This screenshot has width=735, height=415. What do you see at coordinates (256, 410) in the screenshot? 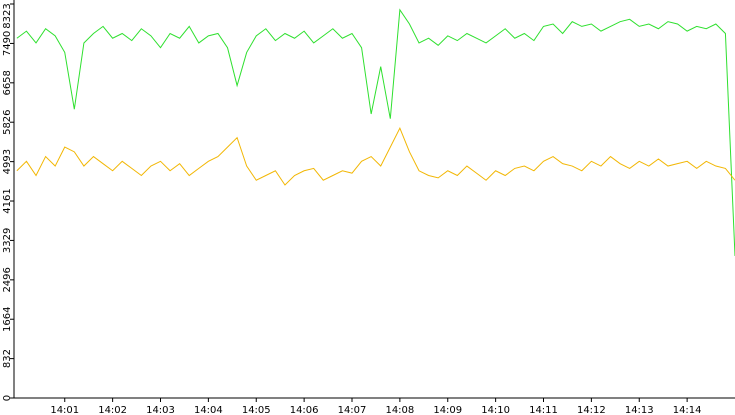
I see `x-tick-label: 14:05` at bounding box center [256, 410].